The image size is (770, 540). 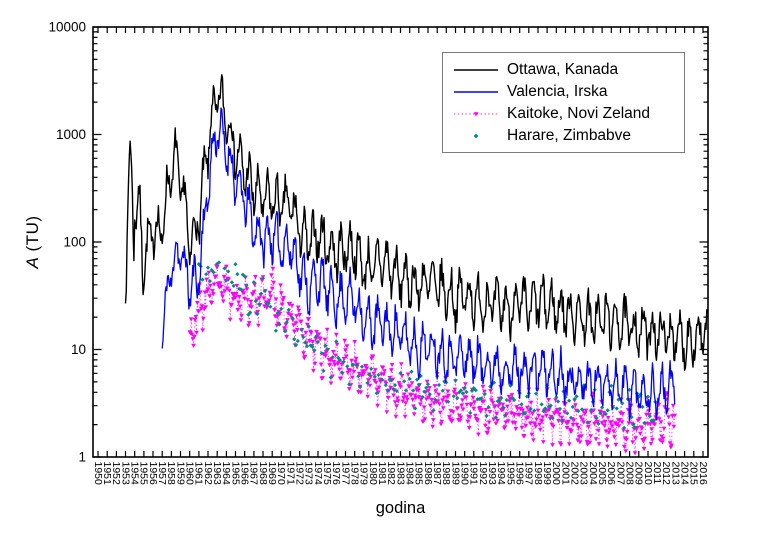 I want to click on y-tick-labels: 1 10 100 1000 10000, so click(x=67, y=242).